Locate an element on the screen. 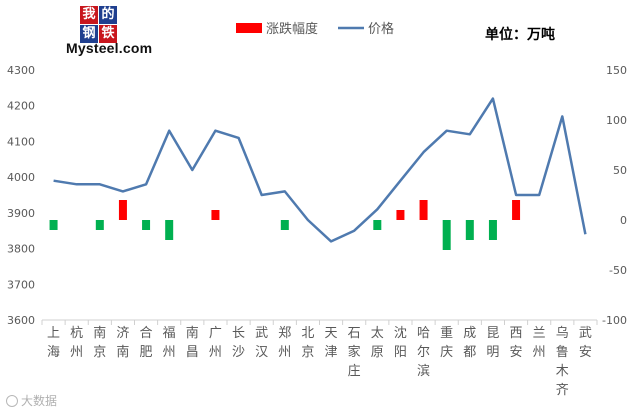  y-right-tick-label: 150 is located at coordinates (616, 70).